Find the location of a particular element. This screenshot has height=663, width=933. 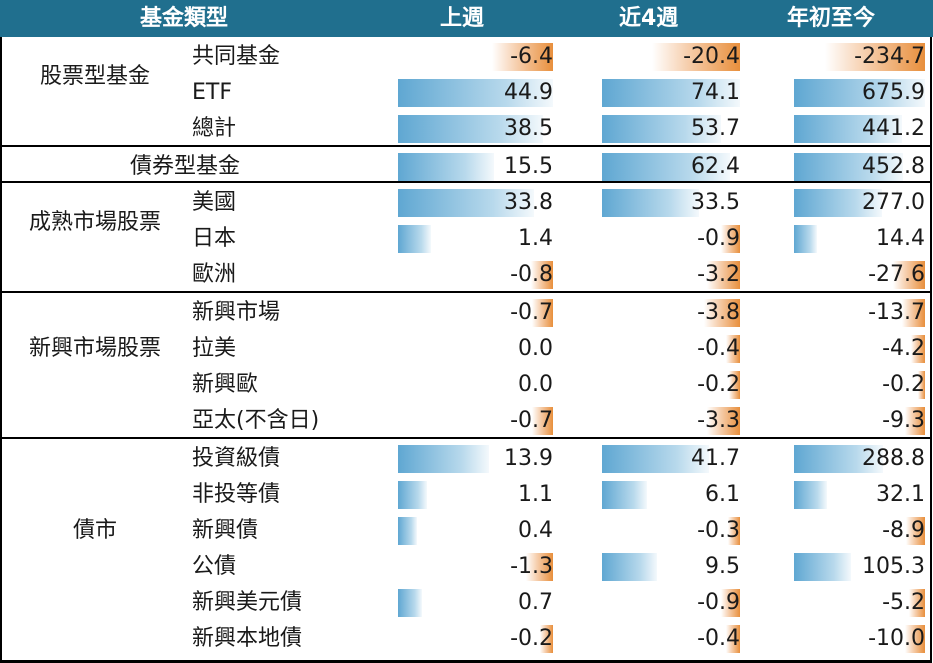

value-cell: 1.4 is located at coordinates (535, 238).